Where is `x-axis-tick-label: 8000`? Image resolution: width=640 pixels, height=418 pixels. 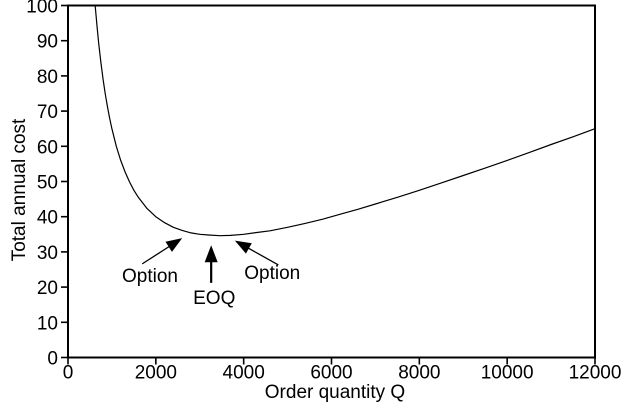 x-axis-tick-label: 8000 is located at coordinates (419, 373).